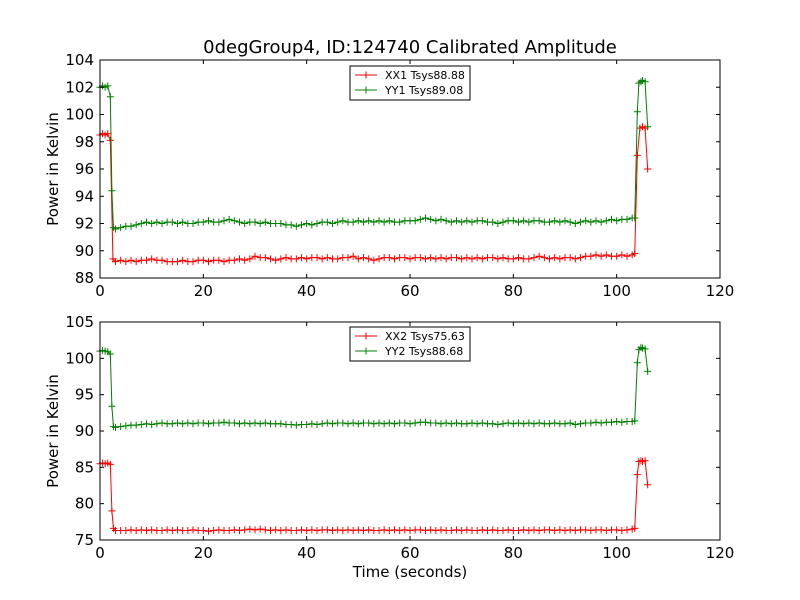 This screenshot has height=600, width=800. Describe the element at coordinates (84, 467) in the screenshot. I see `y-tick-label: 85` at that location.